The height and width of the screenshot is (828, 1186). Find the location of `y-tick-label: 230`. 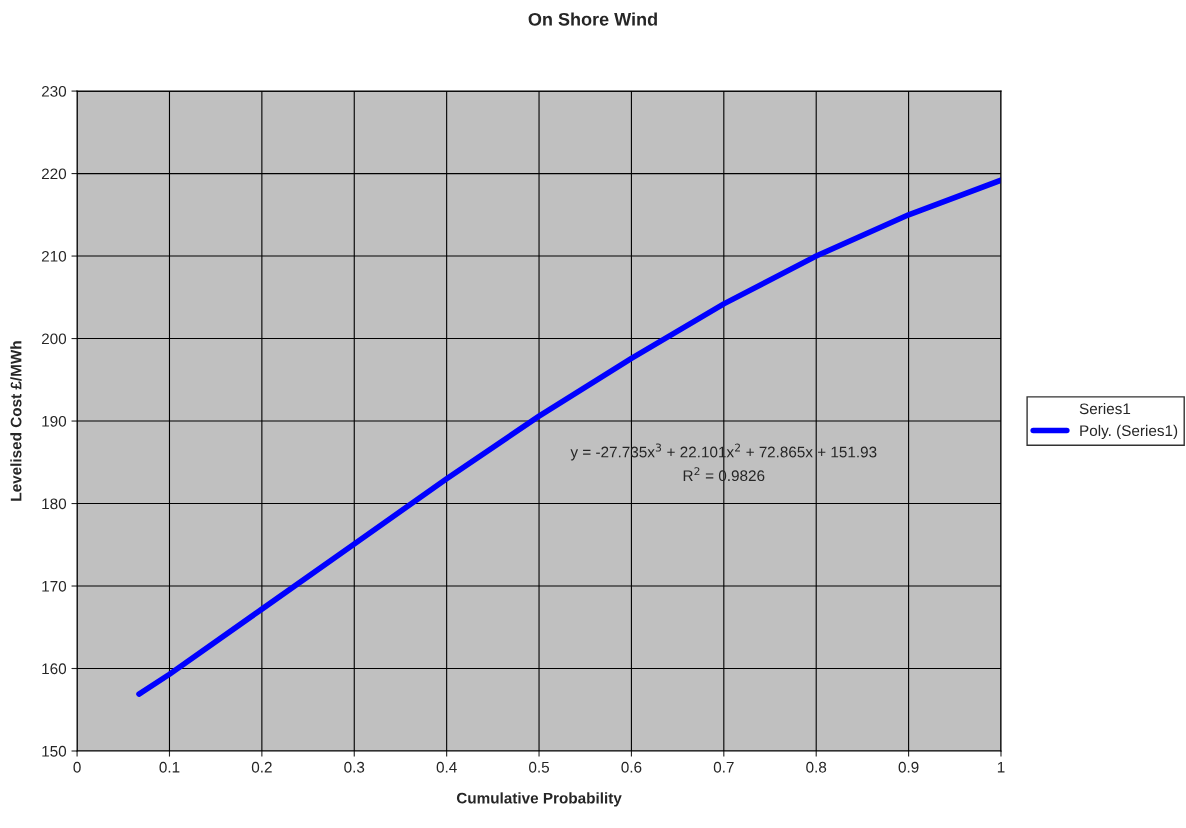

y-tick-label: 230 is located at coordinates (54, 91).